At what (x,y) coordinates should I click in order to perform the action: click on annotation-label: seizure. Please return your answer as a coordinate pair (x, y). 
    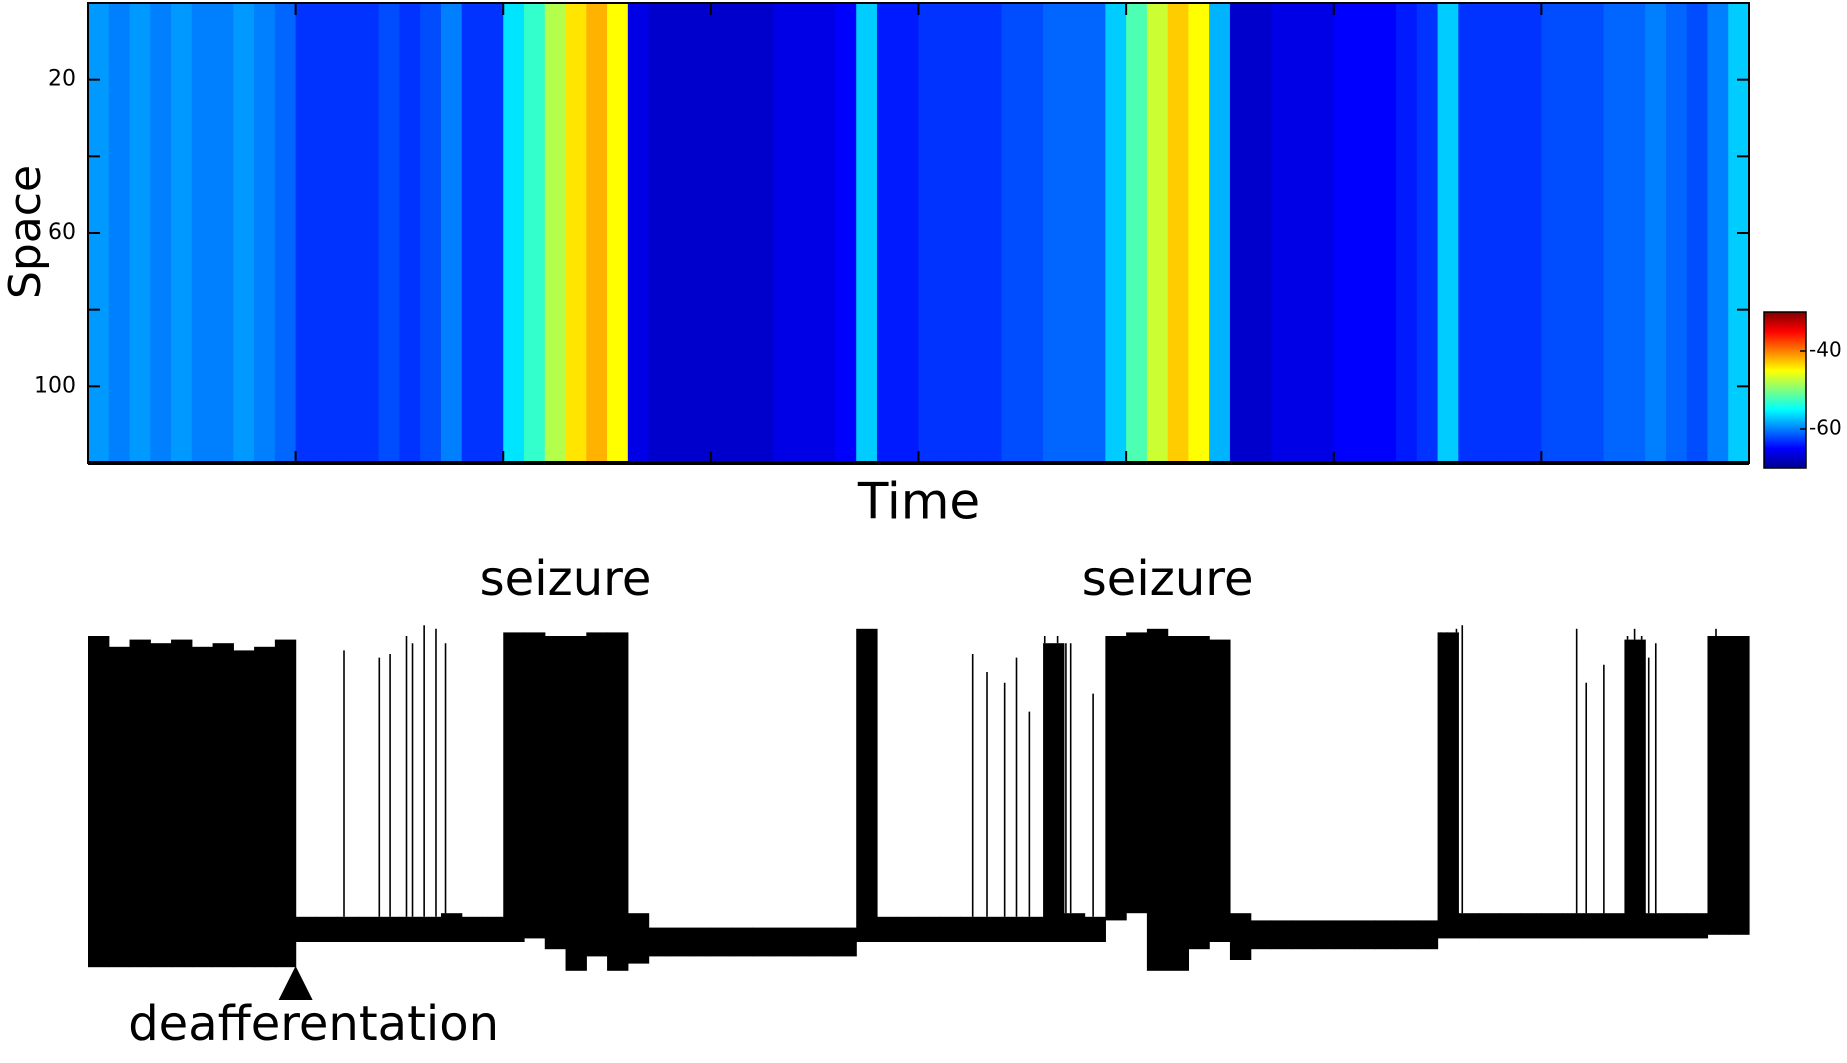
    Looking at the image, I should click on (566, 579).